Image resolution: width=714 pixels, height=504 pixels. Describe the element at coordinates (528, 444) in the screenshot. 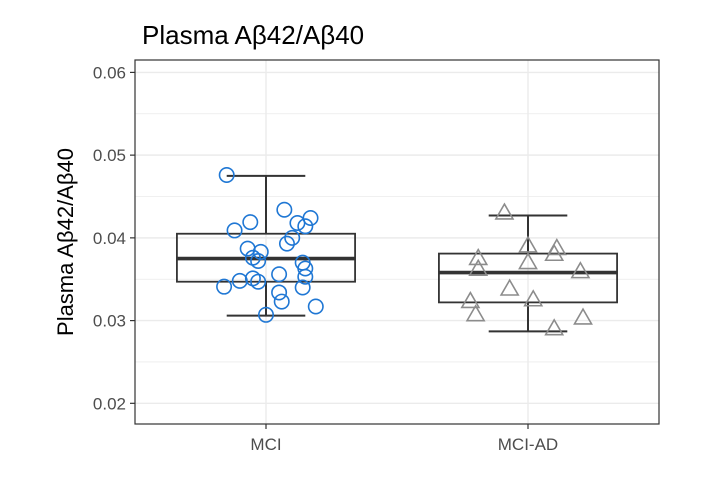

I see `x-tick-label: MCI-AD` at that location.